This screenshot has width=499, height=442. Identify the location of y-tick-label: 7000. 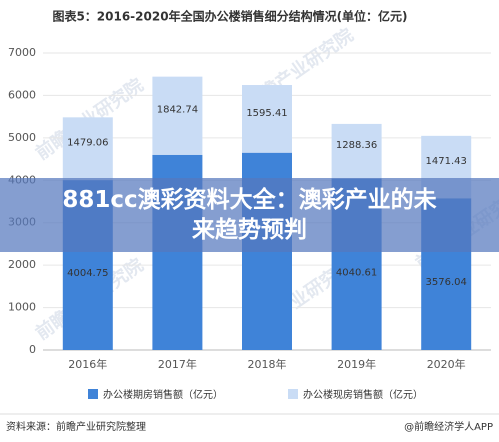
(22, 52).